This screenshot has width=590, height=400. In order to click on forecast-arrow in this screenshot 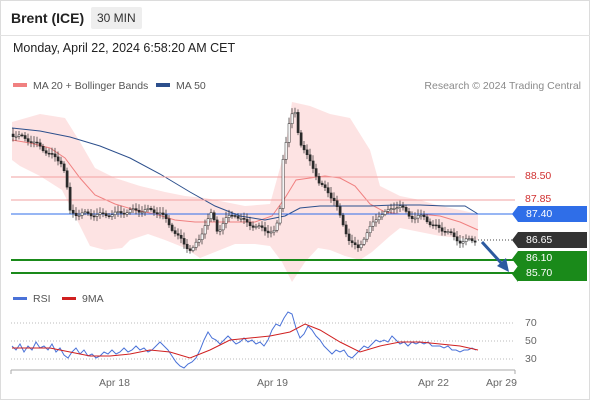, I will do `click(494, 256)`.